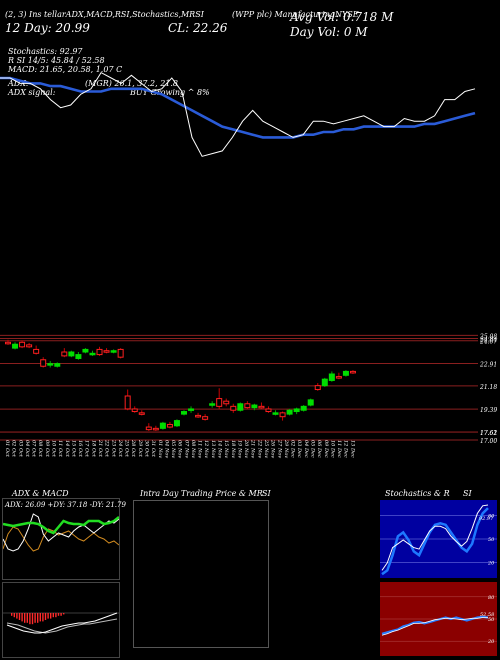  I want to click on date-tick-label: 19 Nov, so click(239, 449).